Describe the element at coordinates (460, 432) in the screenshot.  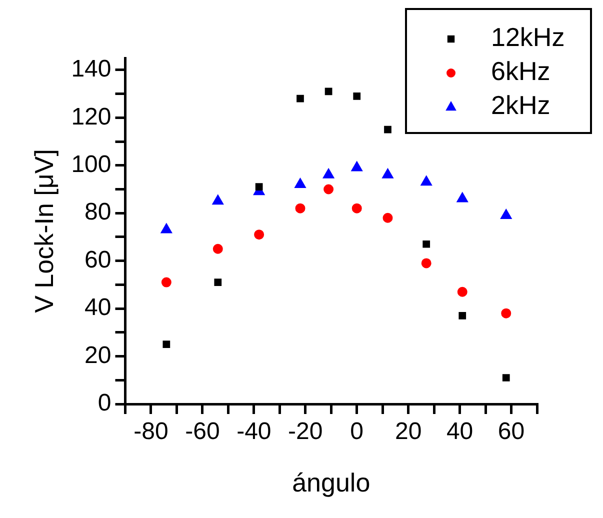
I see `x-tick-label: 40` at that location.